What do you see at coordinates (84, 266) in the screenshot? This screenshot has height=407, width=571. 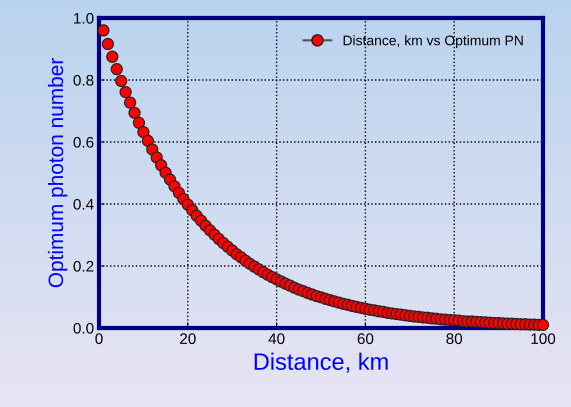 I see `y-tick-label: 0.2` at bounding box center [84, 266].